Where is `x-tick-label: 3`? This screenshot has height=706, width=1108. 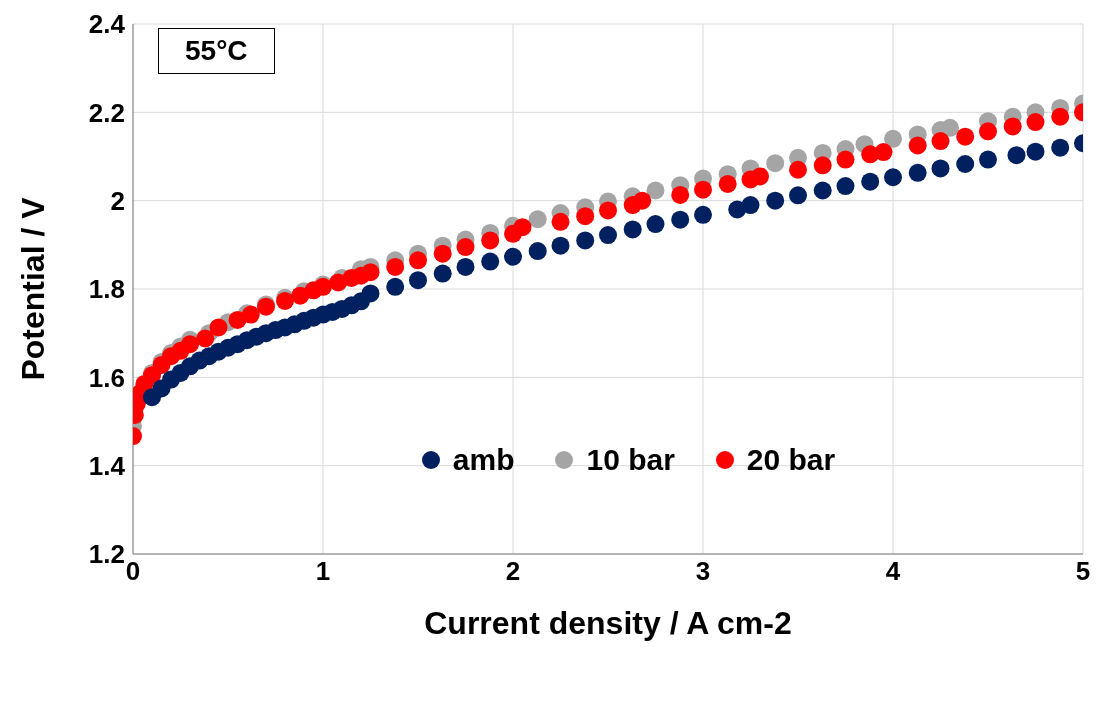
x-tick-label: 3 is located at coordinates (703, 571).